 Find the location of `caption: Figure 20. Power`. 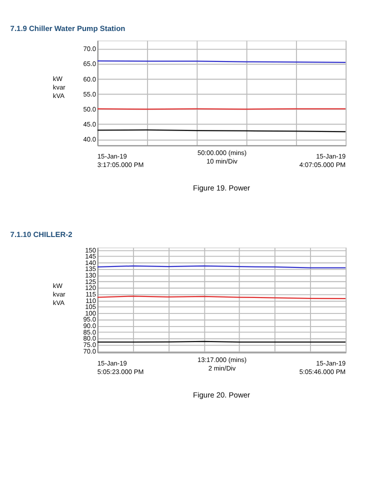

caption: Figure 20. Power is located at coordinates (222, 395).